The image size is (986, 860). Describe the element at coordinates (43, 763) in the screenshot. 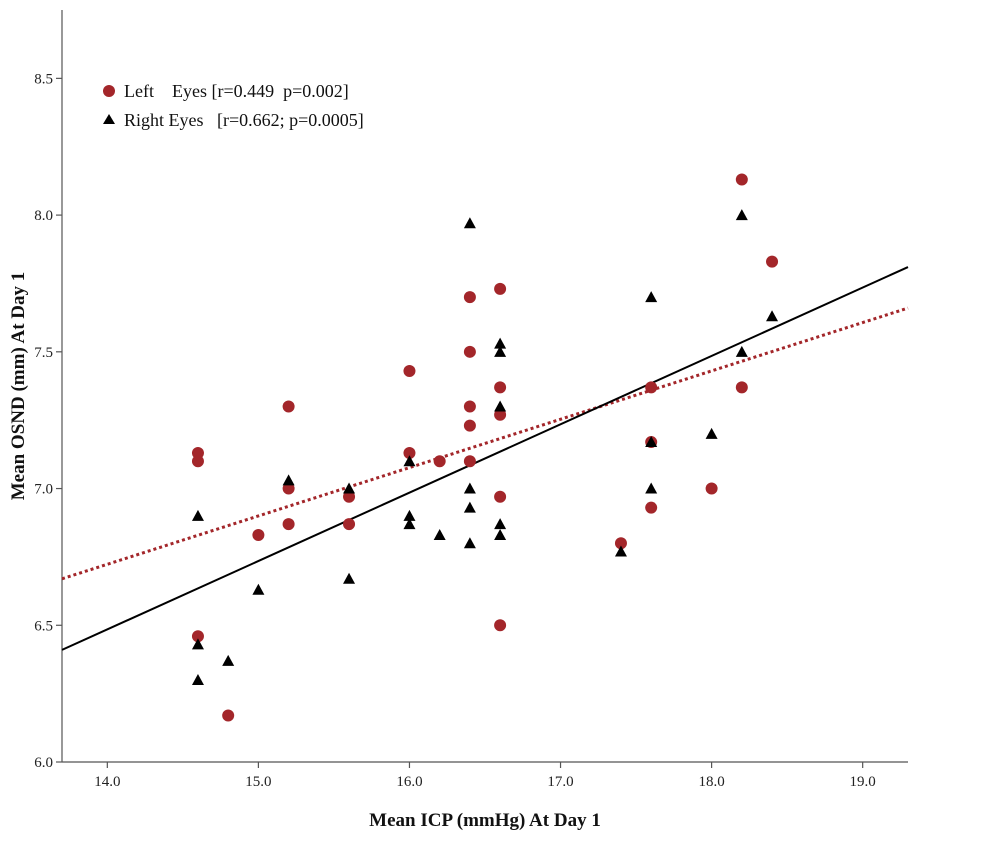

I see `y-tick-label: 6.0` at that location.